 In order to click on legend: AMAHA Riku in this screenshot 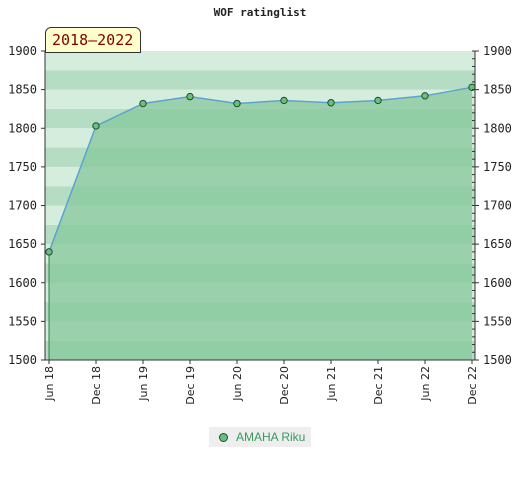, I will do `click(260, 437)`.